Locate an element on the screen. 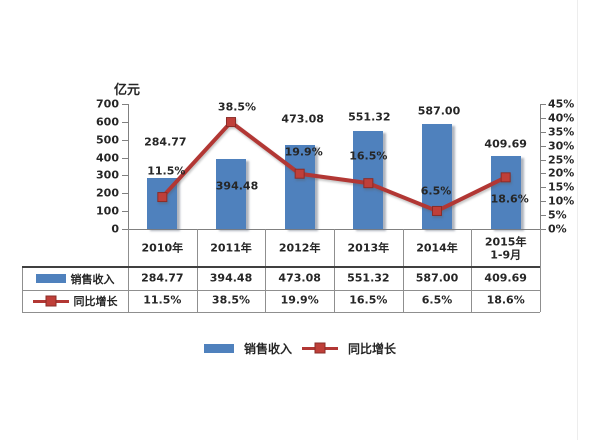  left-axis-tick-label: 700 is located at coordinates (107, 104).